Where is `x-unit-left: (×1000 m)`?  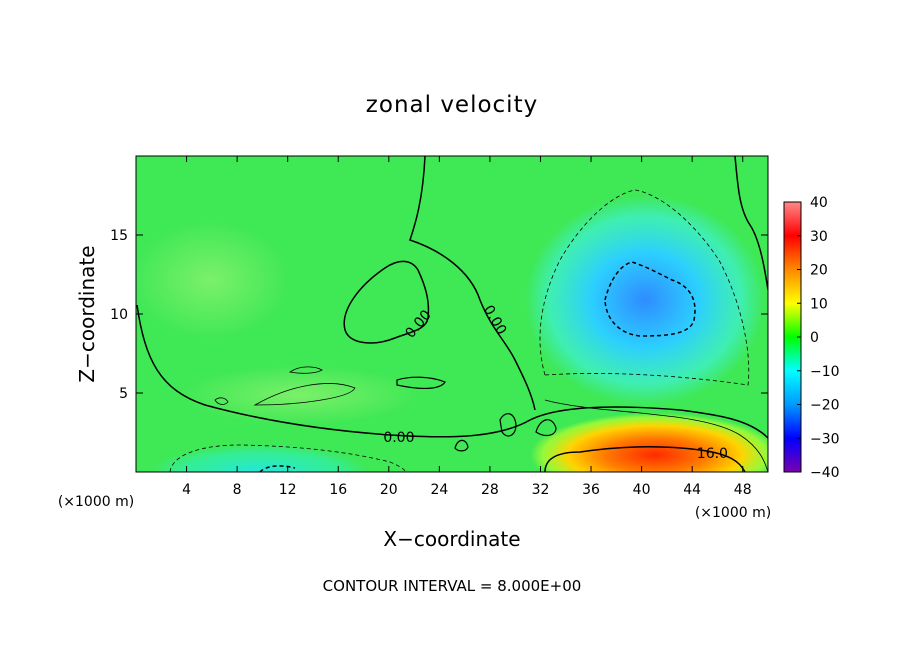
x-unit-left: (×1000 m) is located at coordinates (96, 502).